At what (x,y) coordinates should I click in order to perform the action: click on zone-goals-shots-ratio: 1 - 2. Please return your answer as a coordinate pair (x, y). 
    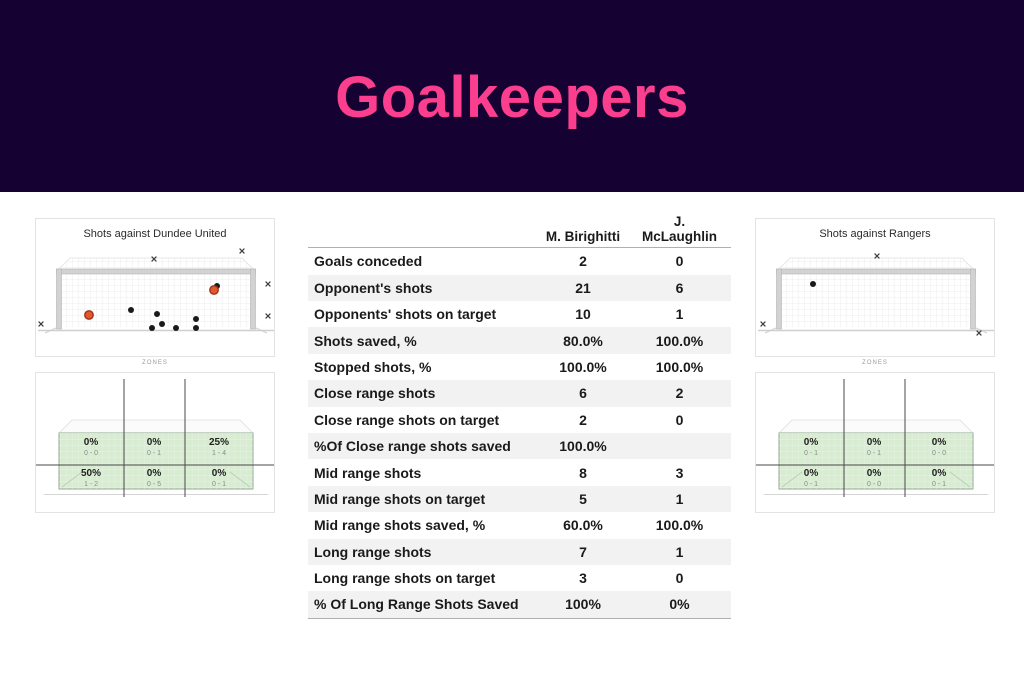
    Looking at the image, I should click on (90, 484).